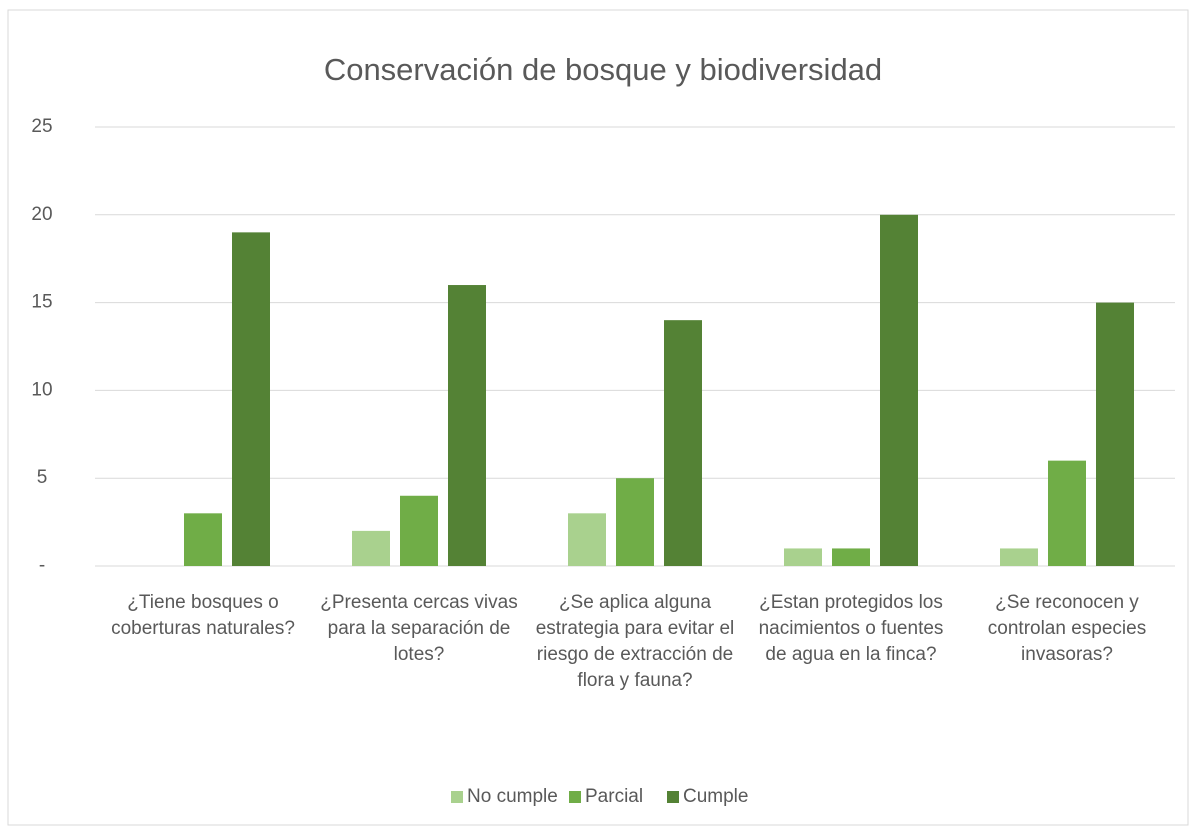 The height and width of the screenshot is (833, 1195). Describe the element at coordinates (512, 796) in the screenshot. I see `legend-label: No cumple` at that location.